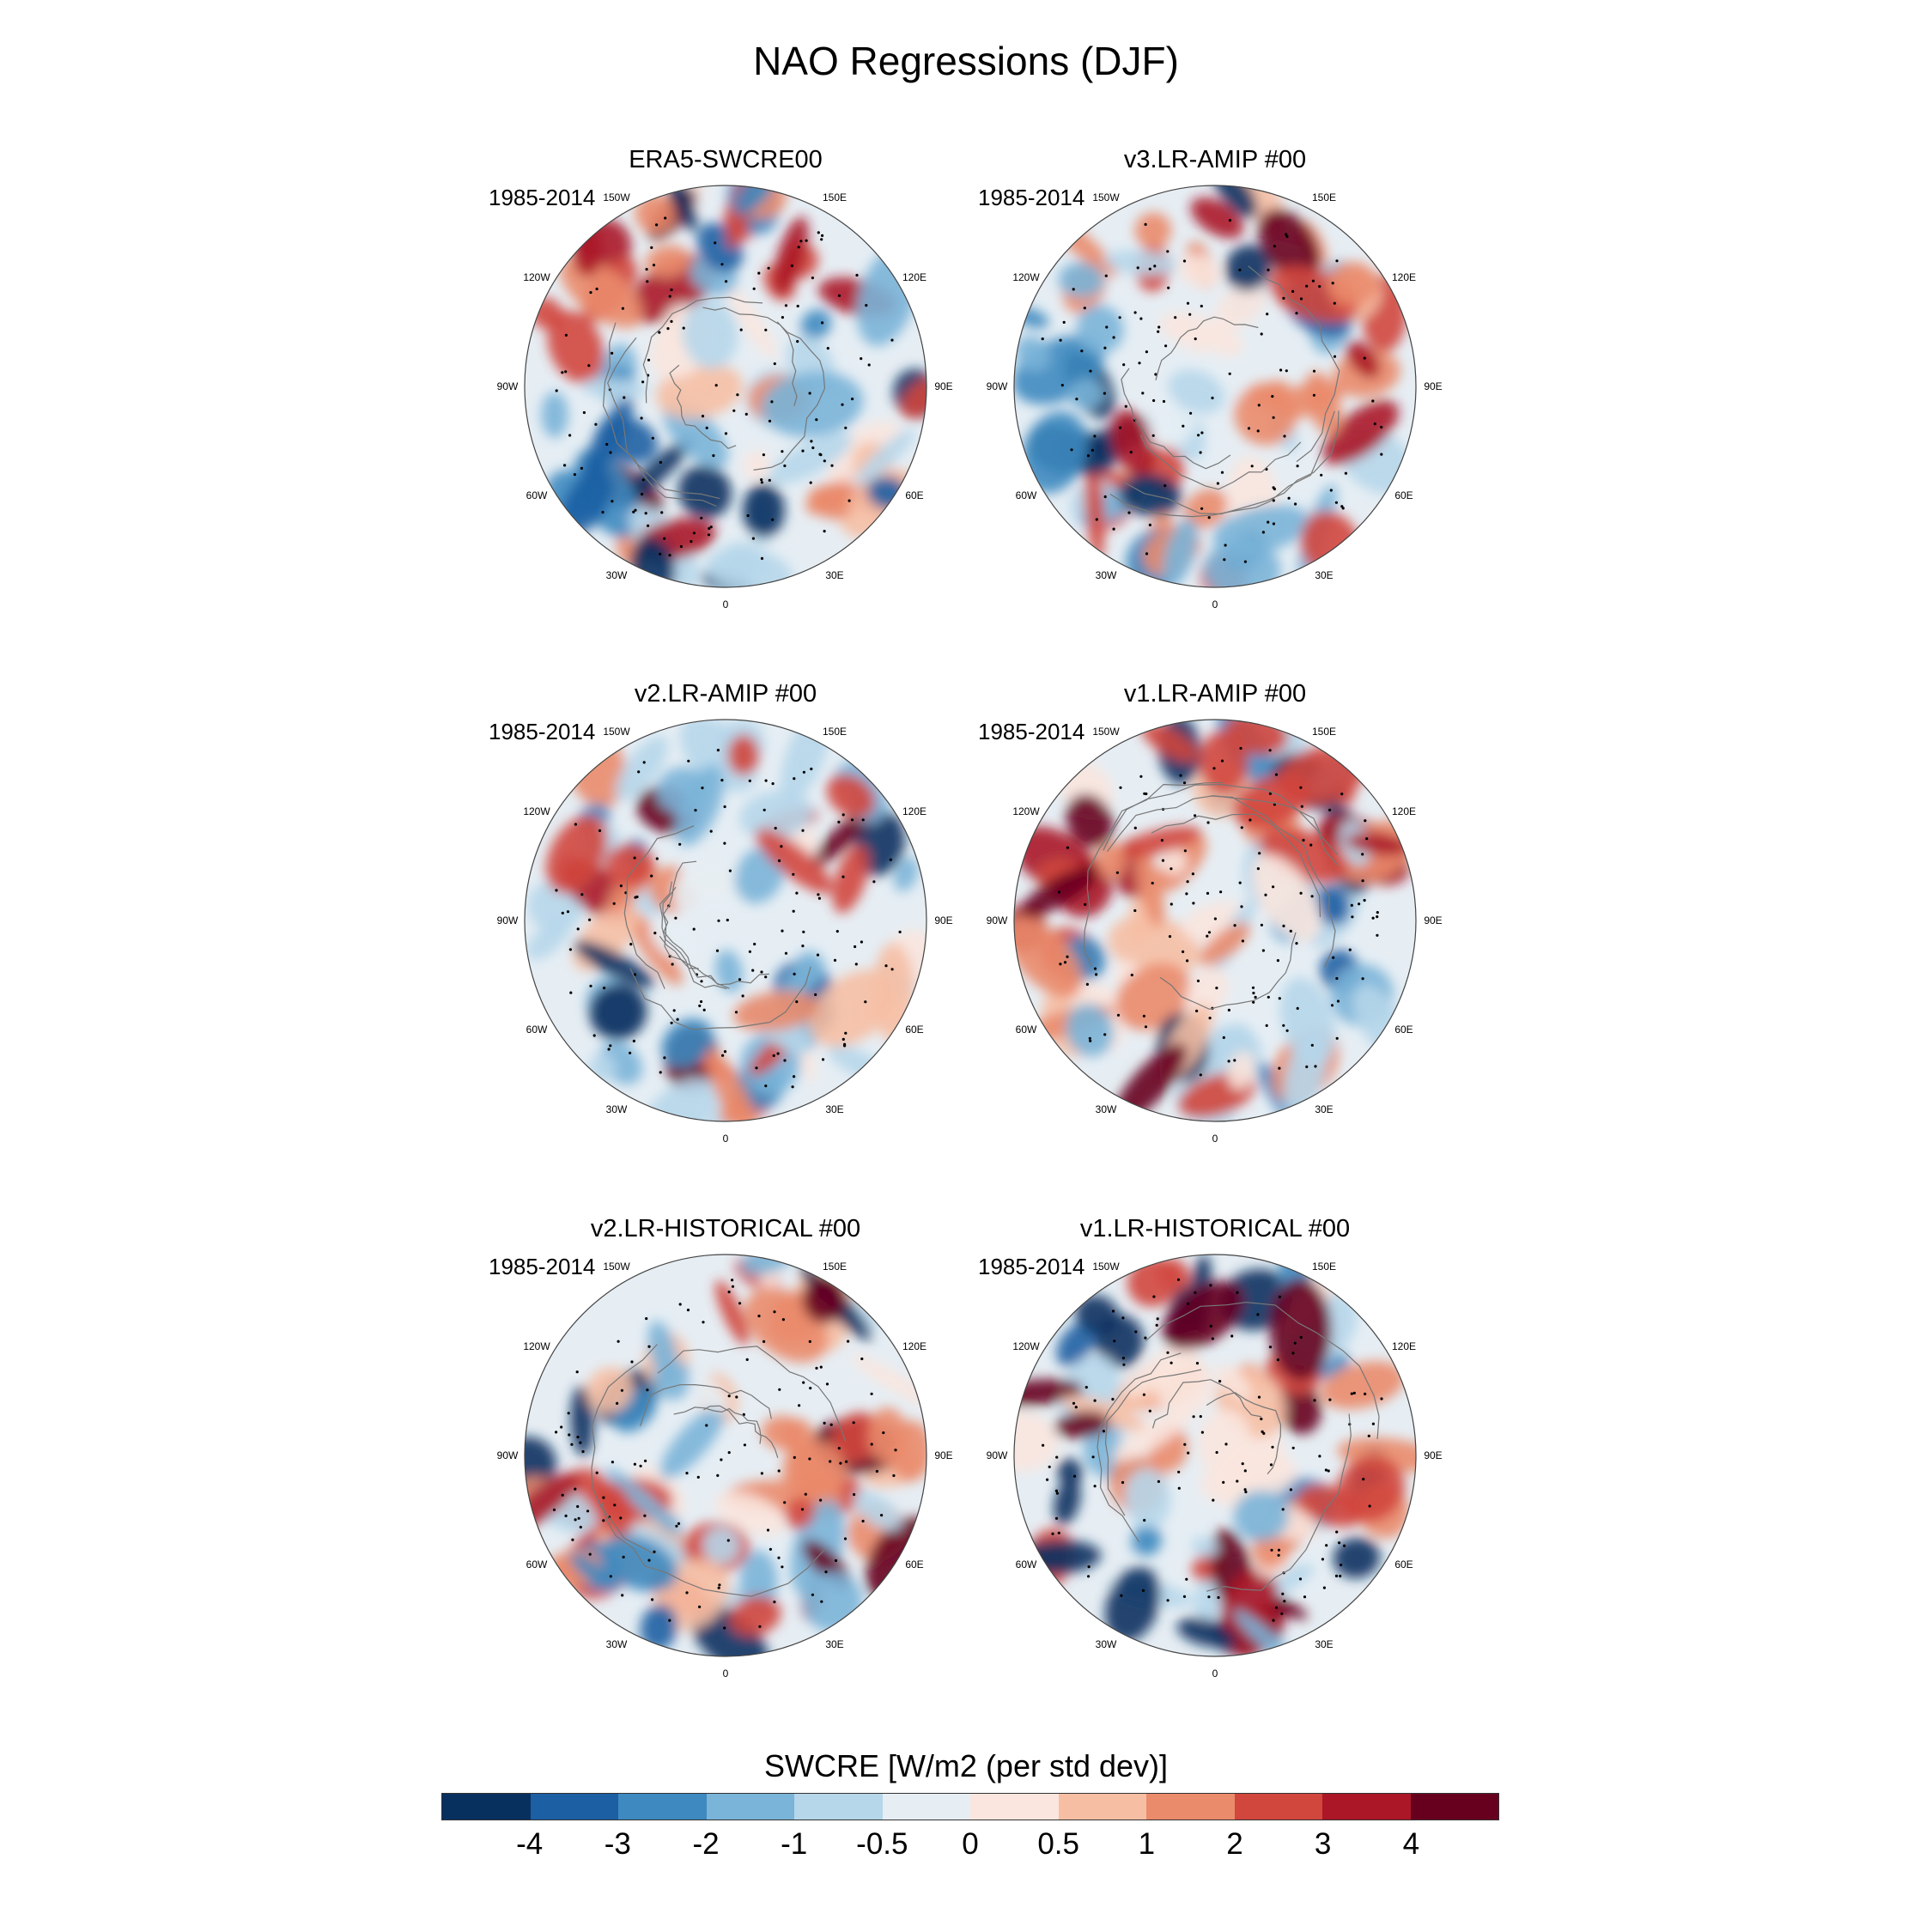 This screenshot has height=1932, width=1932. I want to click on colorbar, so click(970, 1806).